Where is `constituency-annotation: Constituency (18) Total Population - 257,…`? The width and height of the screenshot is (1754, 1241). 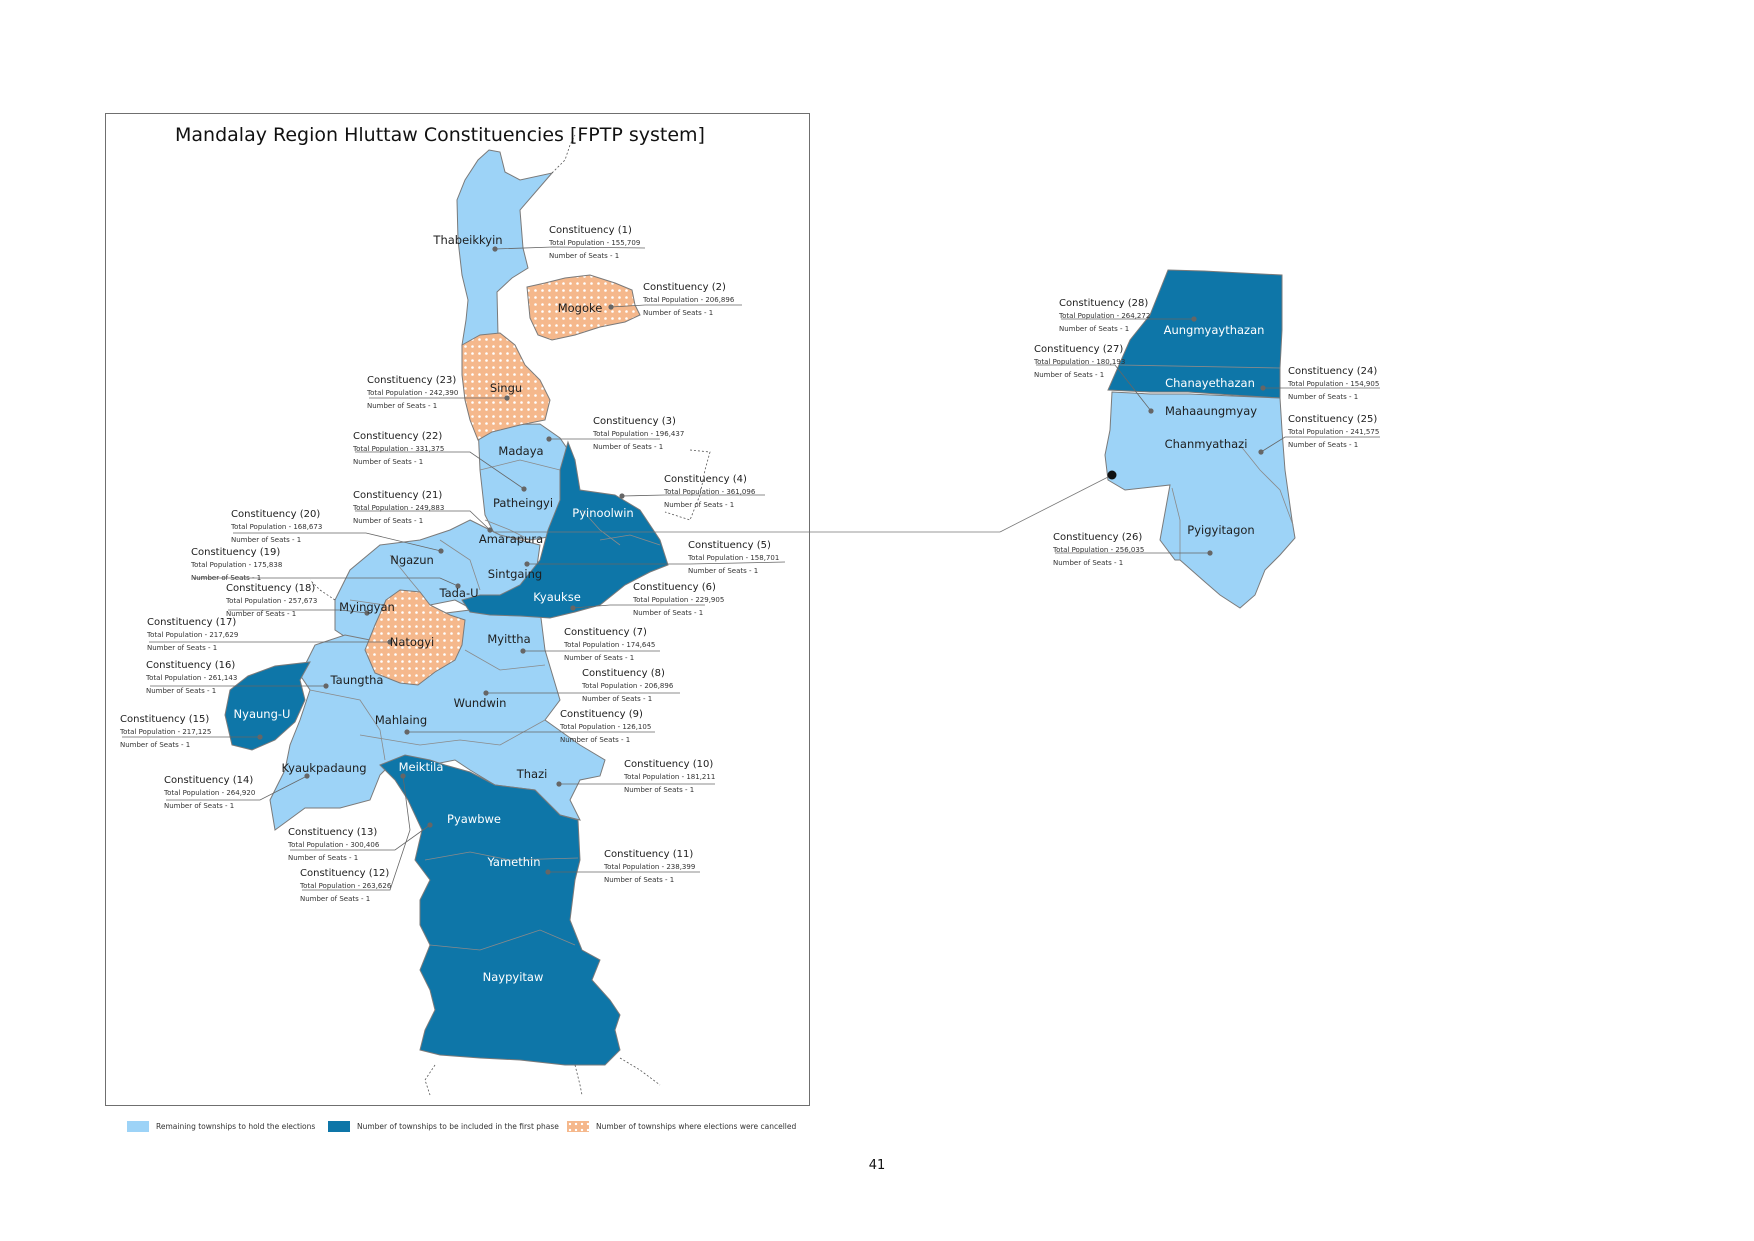
constituency-annotation: Constituency (18) Total Population - 257,… is located at coordinates (271, 601).